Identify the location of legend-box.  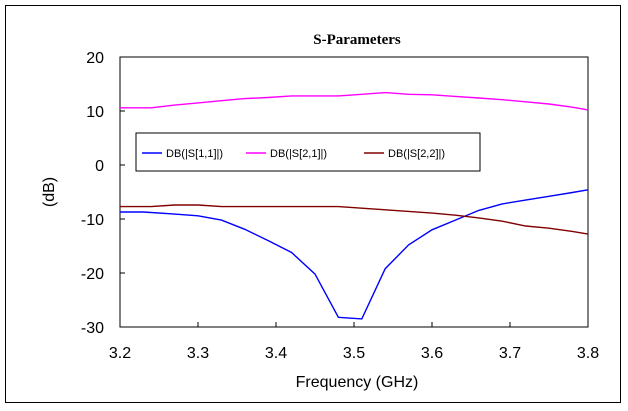
(308, 152).